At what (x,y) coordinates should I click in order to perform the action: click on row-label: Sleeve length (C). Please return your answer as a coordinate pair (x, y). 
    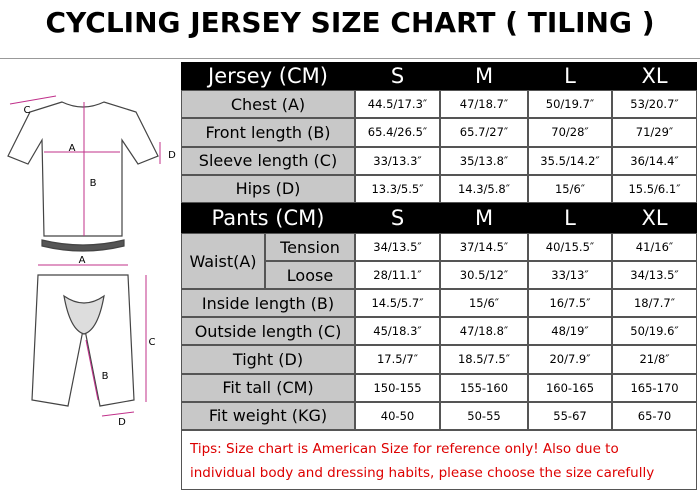
    Looking at the image, I should click on (268, 160).